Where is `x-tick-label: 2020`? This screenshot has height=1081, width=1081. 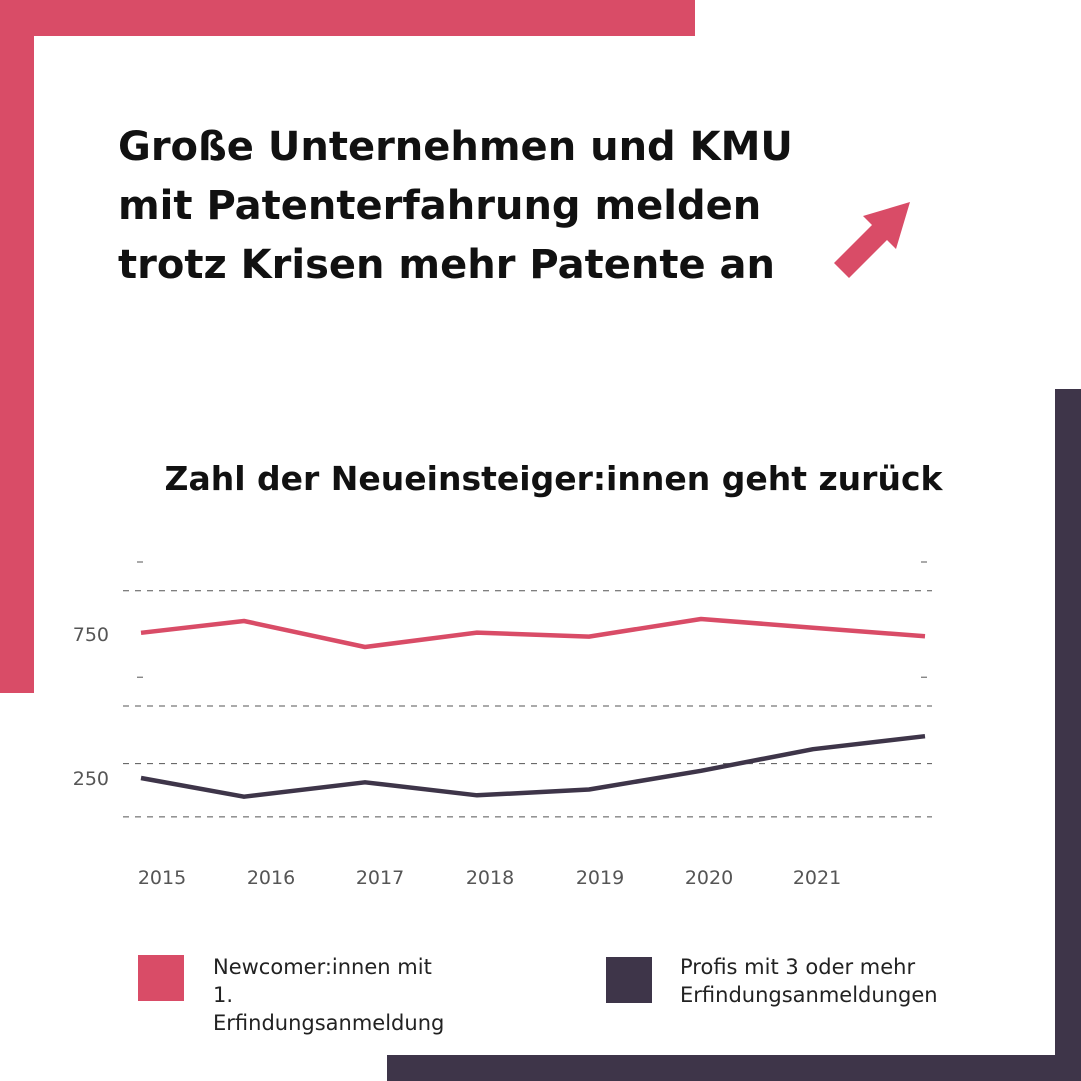 x-tick-label: 2020 is located at coordinates (709, 878).